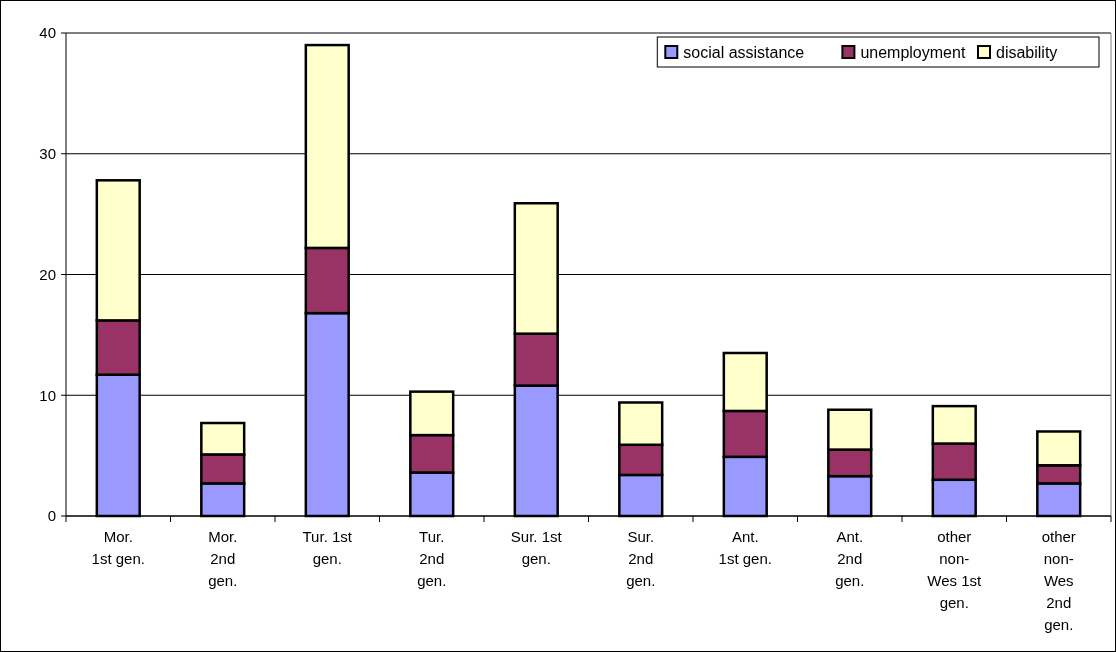 The image size is (1116, 652). I want to click on x-tick-label: Ant. 2nd gen., so click(850, 558).